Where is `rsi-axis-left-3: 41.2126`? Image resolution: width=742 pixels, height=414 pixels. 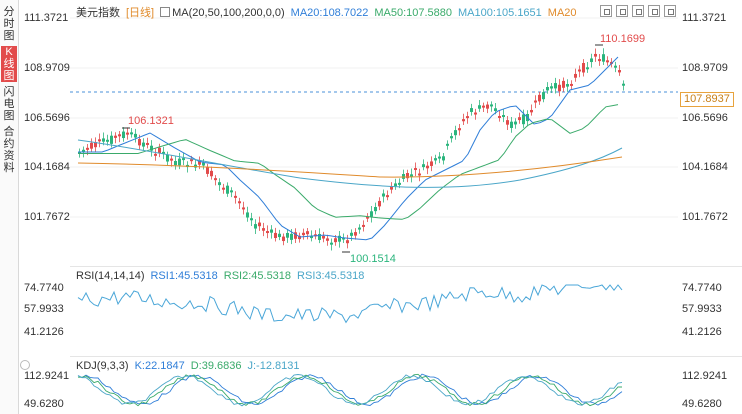 rsi-axis-left-3: 41.2126 is located at coordinates (44, 332).